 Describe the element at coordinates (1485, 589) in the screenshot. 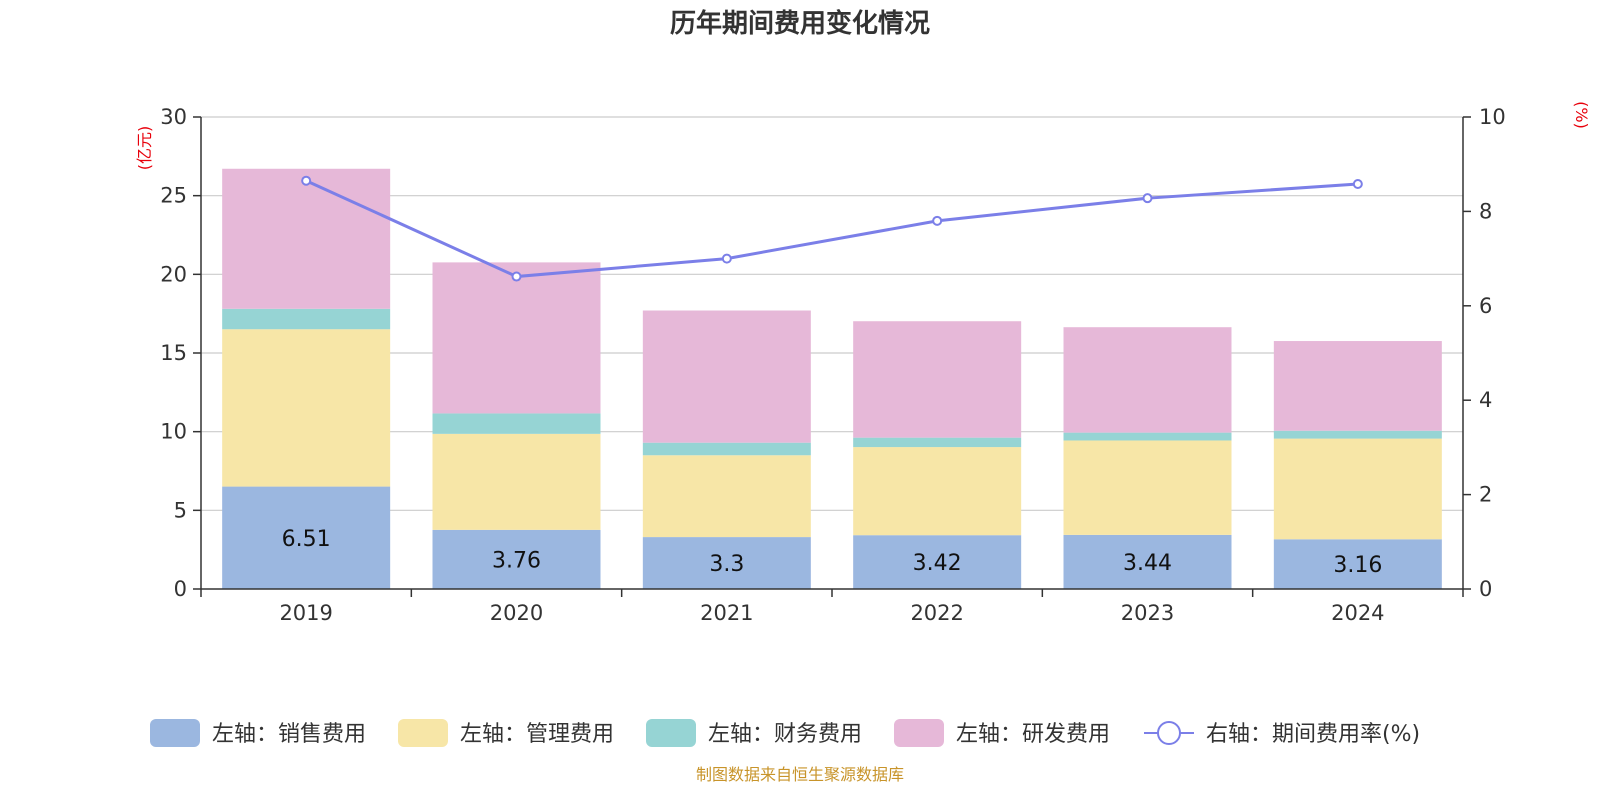

I see `right-tick-label: 0` at that location.